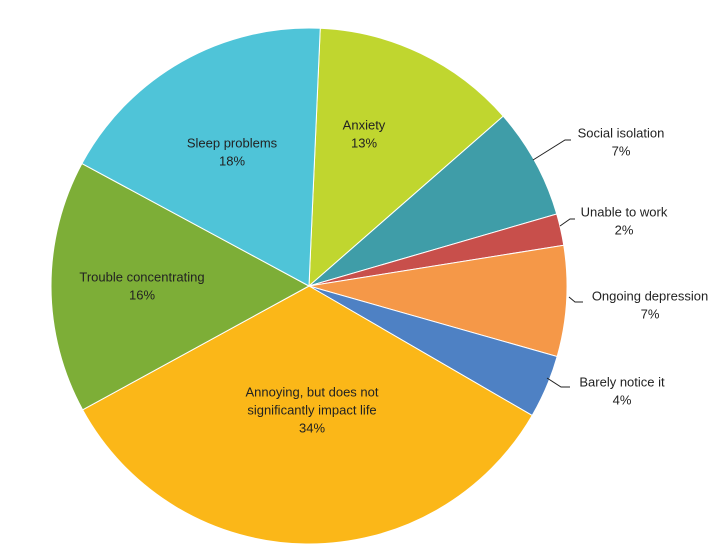  I want to click on slice-value-anxiety: 13%, so click(364, 142).